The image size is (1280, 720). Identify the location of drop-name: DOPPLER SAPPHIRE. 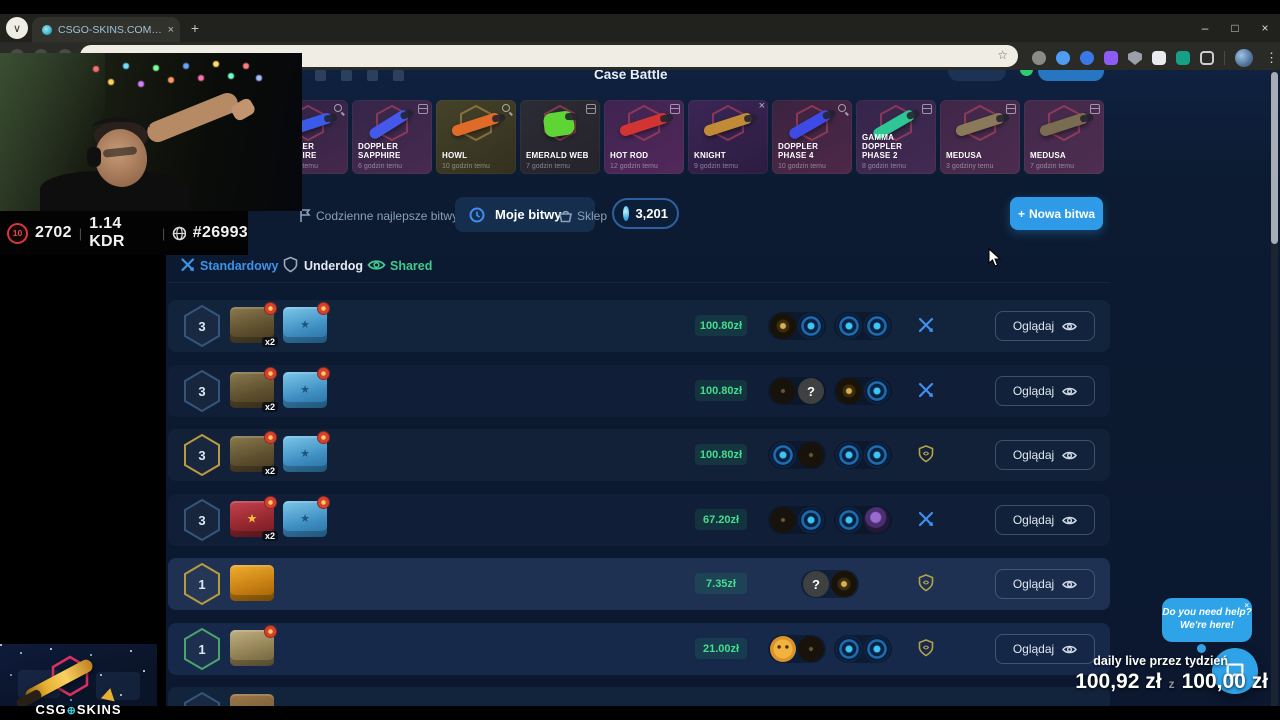
(379, 151).